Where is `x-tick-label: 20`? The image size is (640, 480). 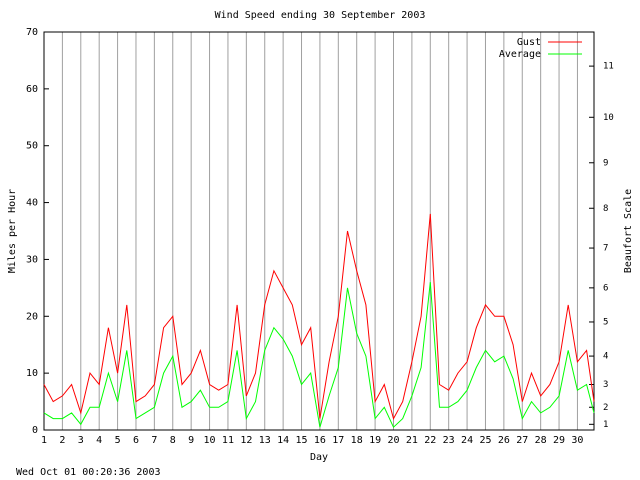 x-tick-label: 20 is located at coordinates (393, 440).